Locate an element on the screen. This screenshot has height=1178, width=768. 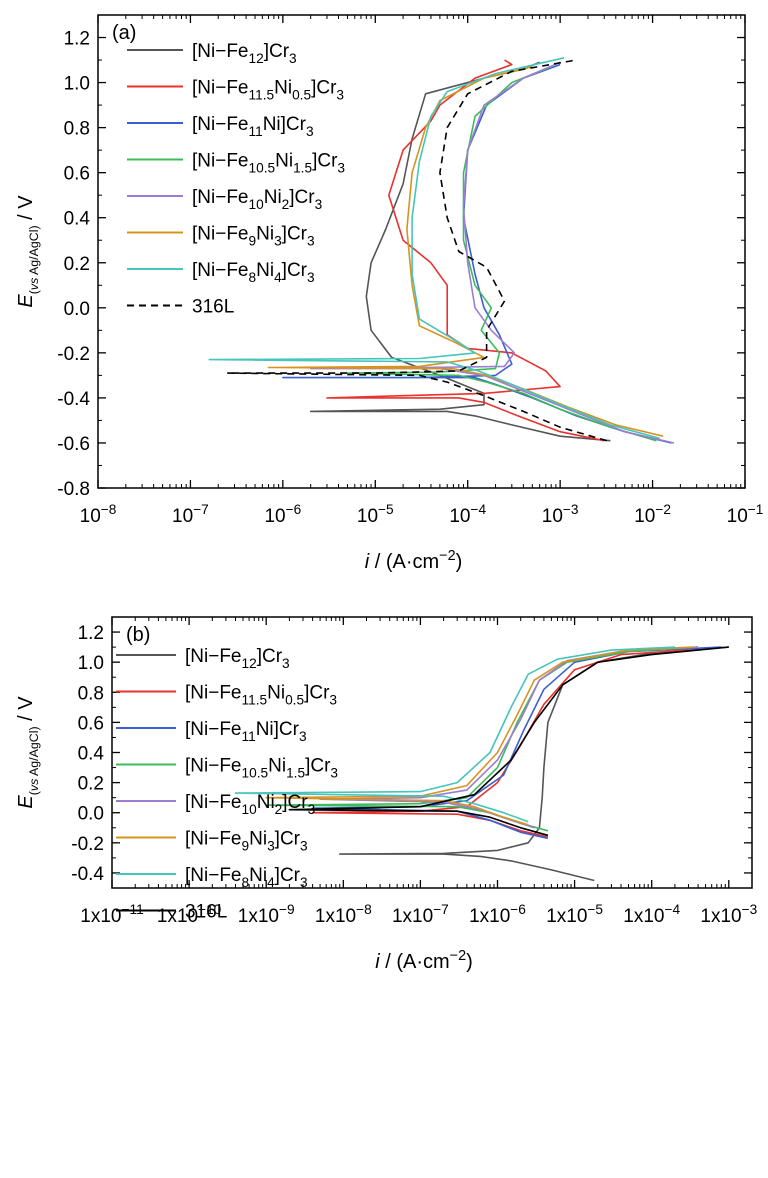
x-tick-label: 10−2​ is located at coordinates (652, 514).